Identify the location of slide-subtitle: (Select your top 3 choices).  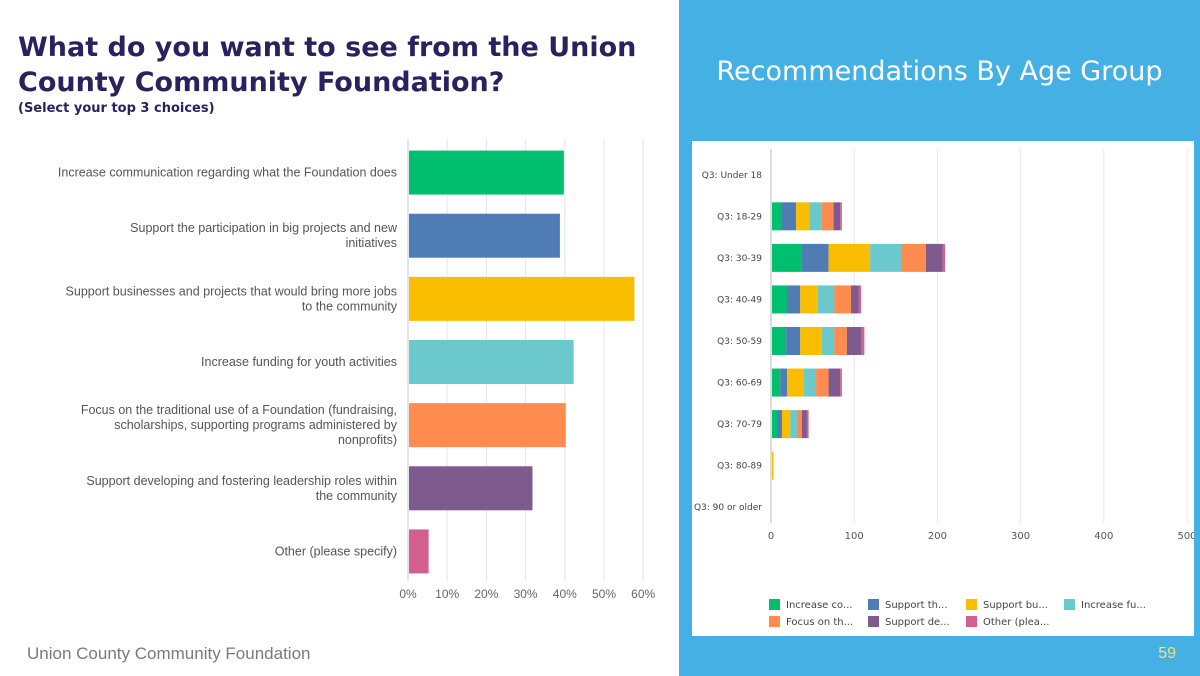
(116, 108).